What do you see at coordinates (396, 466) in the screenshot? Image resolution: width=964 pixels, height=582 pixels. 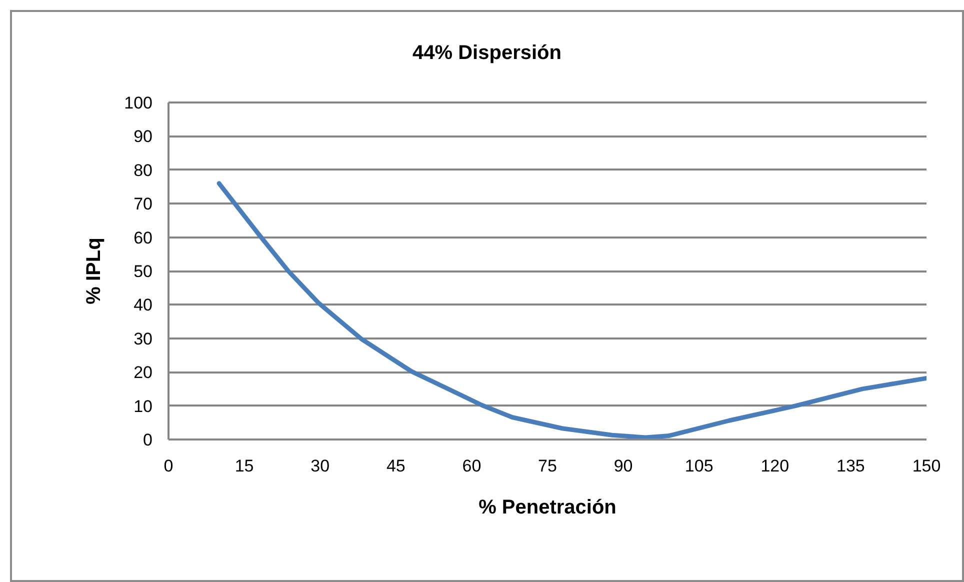 I see `x-tick-label: 45` at bounding box center [396, 466].